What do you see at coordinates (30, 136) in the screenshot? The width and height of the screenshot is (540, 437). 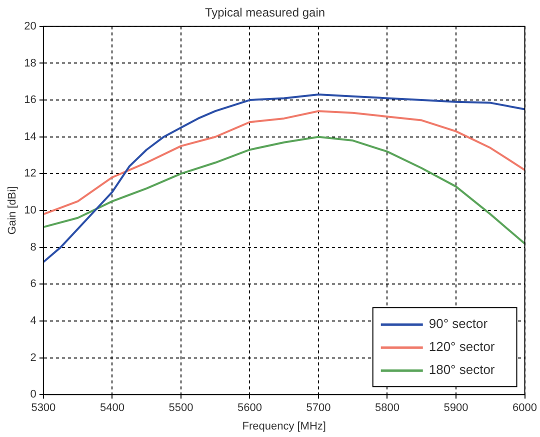 I see `y-tick-label: 14` at bounding box center [30, 136].